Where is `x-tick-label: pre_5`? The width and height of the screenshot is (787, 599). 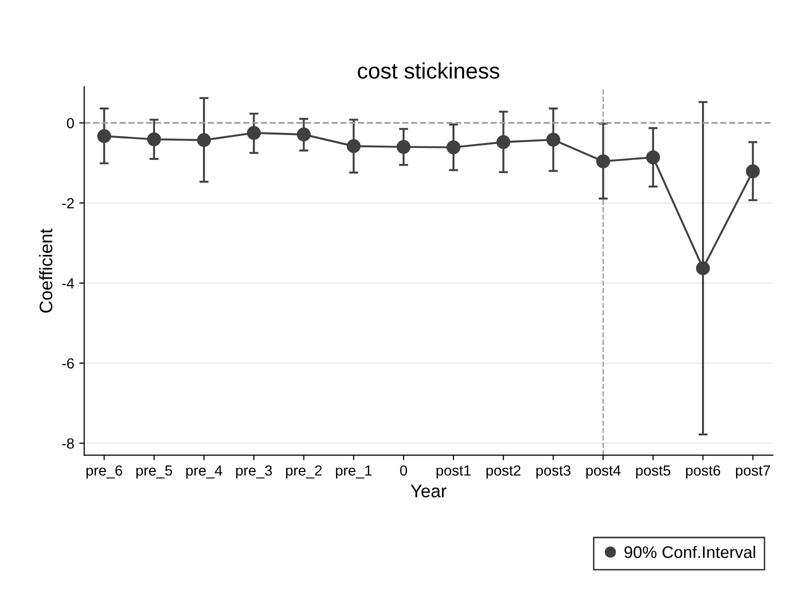
x-tick-label: pre_5 is located at coordinates (154, 472).